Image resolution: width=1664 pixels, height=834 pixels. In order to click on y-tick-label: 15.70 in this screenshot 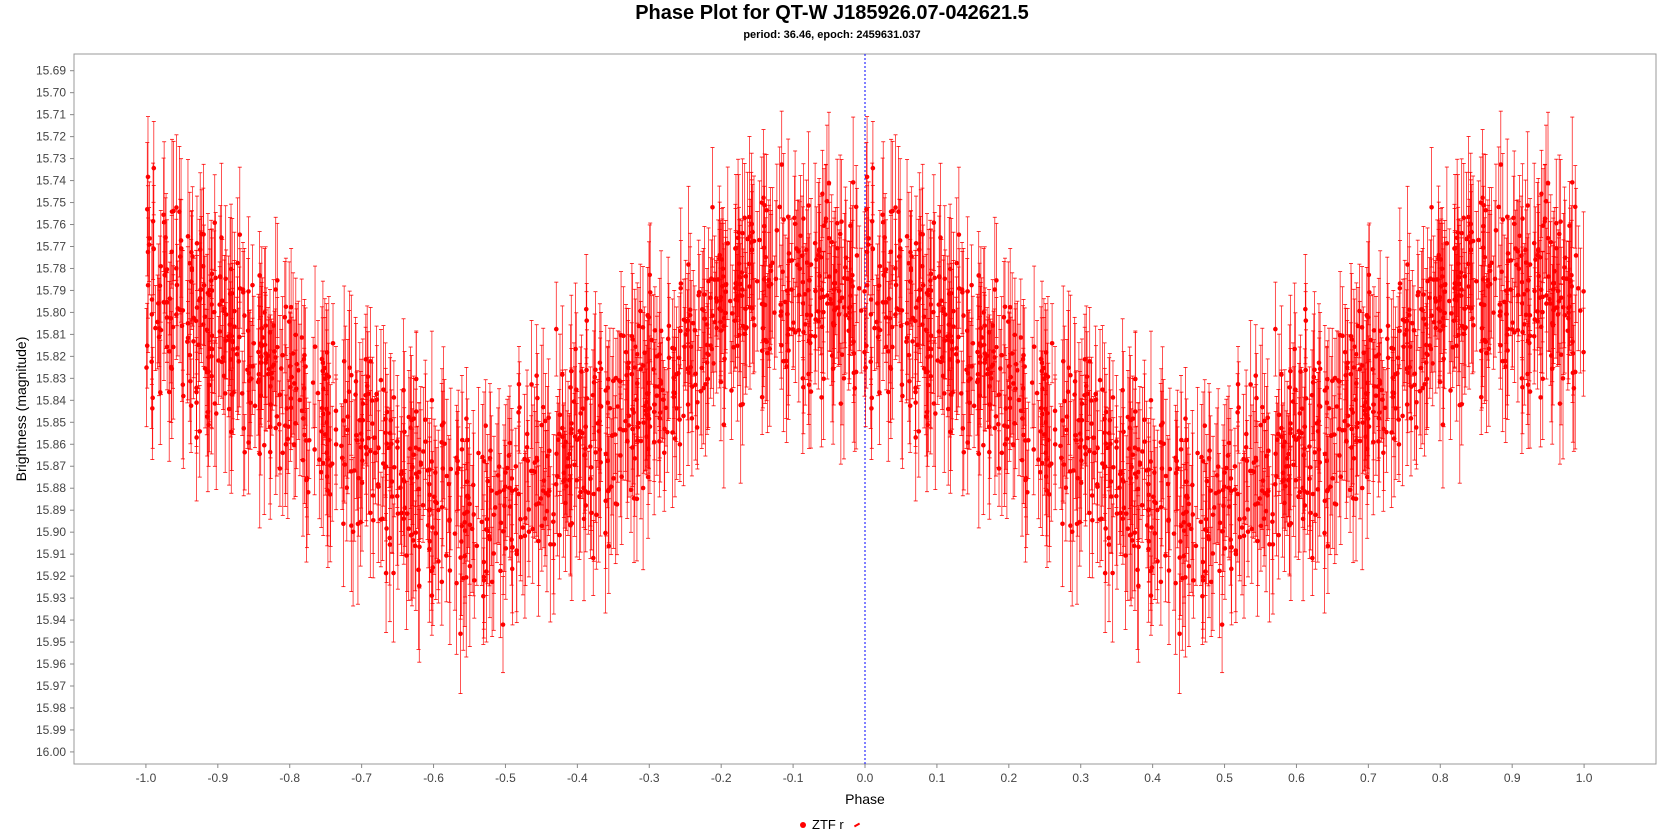, I will do `click(51, 93)`.